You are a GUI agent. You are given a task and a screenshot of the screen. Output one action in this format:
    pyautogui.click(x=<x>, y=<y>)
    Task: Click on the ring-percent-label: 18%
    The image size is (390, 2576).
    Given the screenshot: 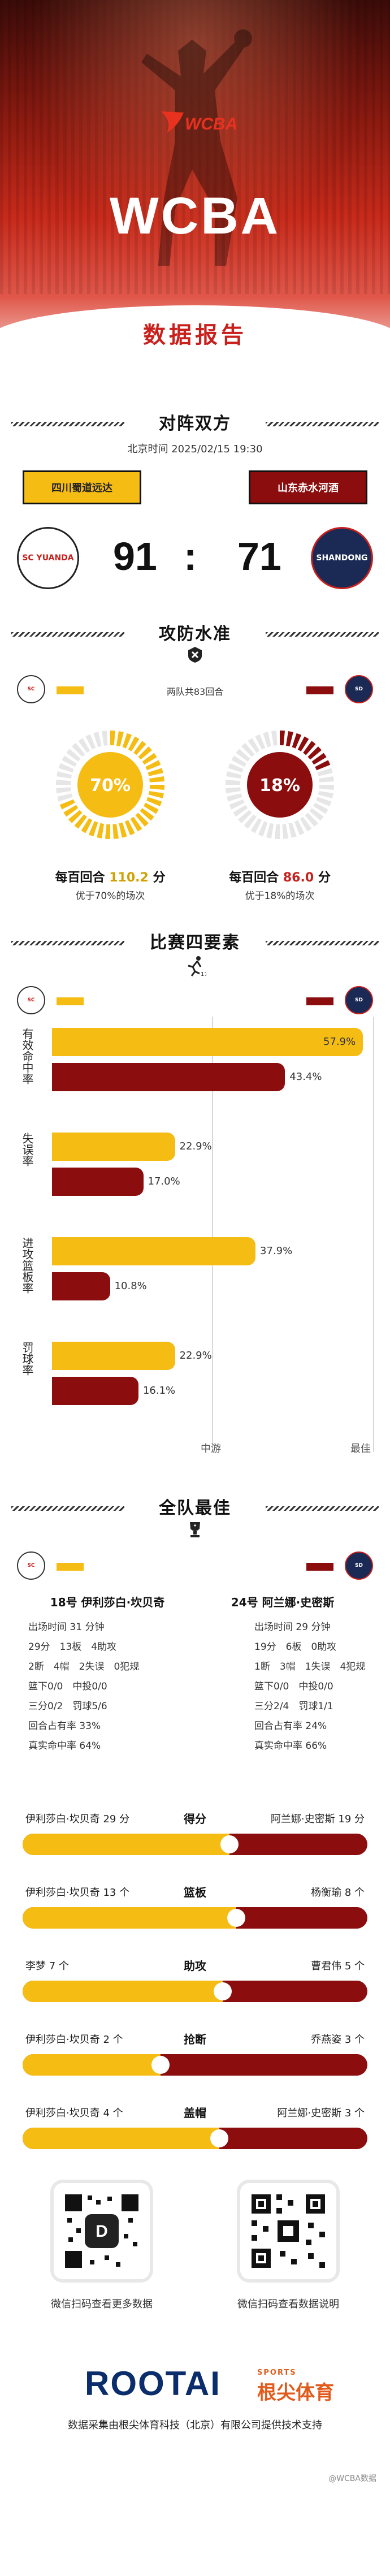 What is the action you would take?
    pyautogui.click(x=279, y=786)
    